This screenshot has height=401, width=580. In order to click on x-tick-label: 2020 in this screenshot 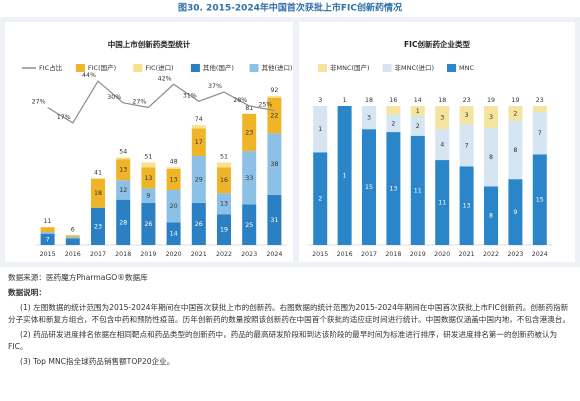, I will do `click(442, 254)`.